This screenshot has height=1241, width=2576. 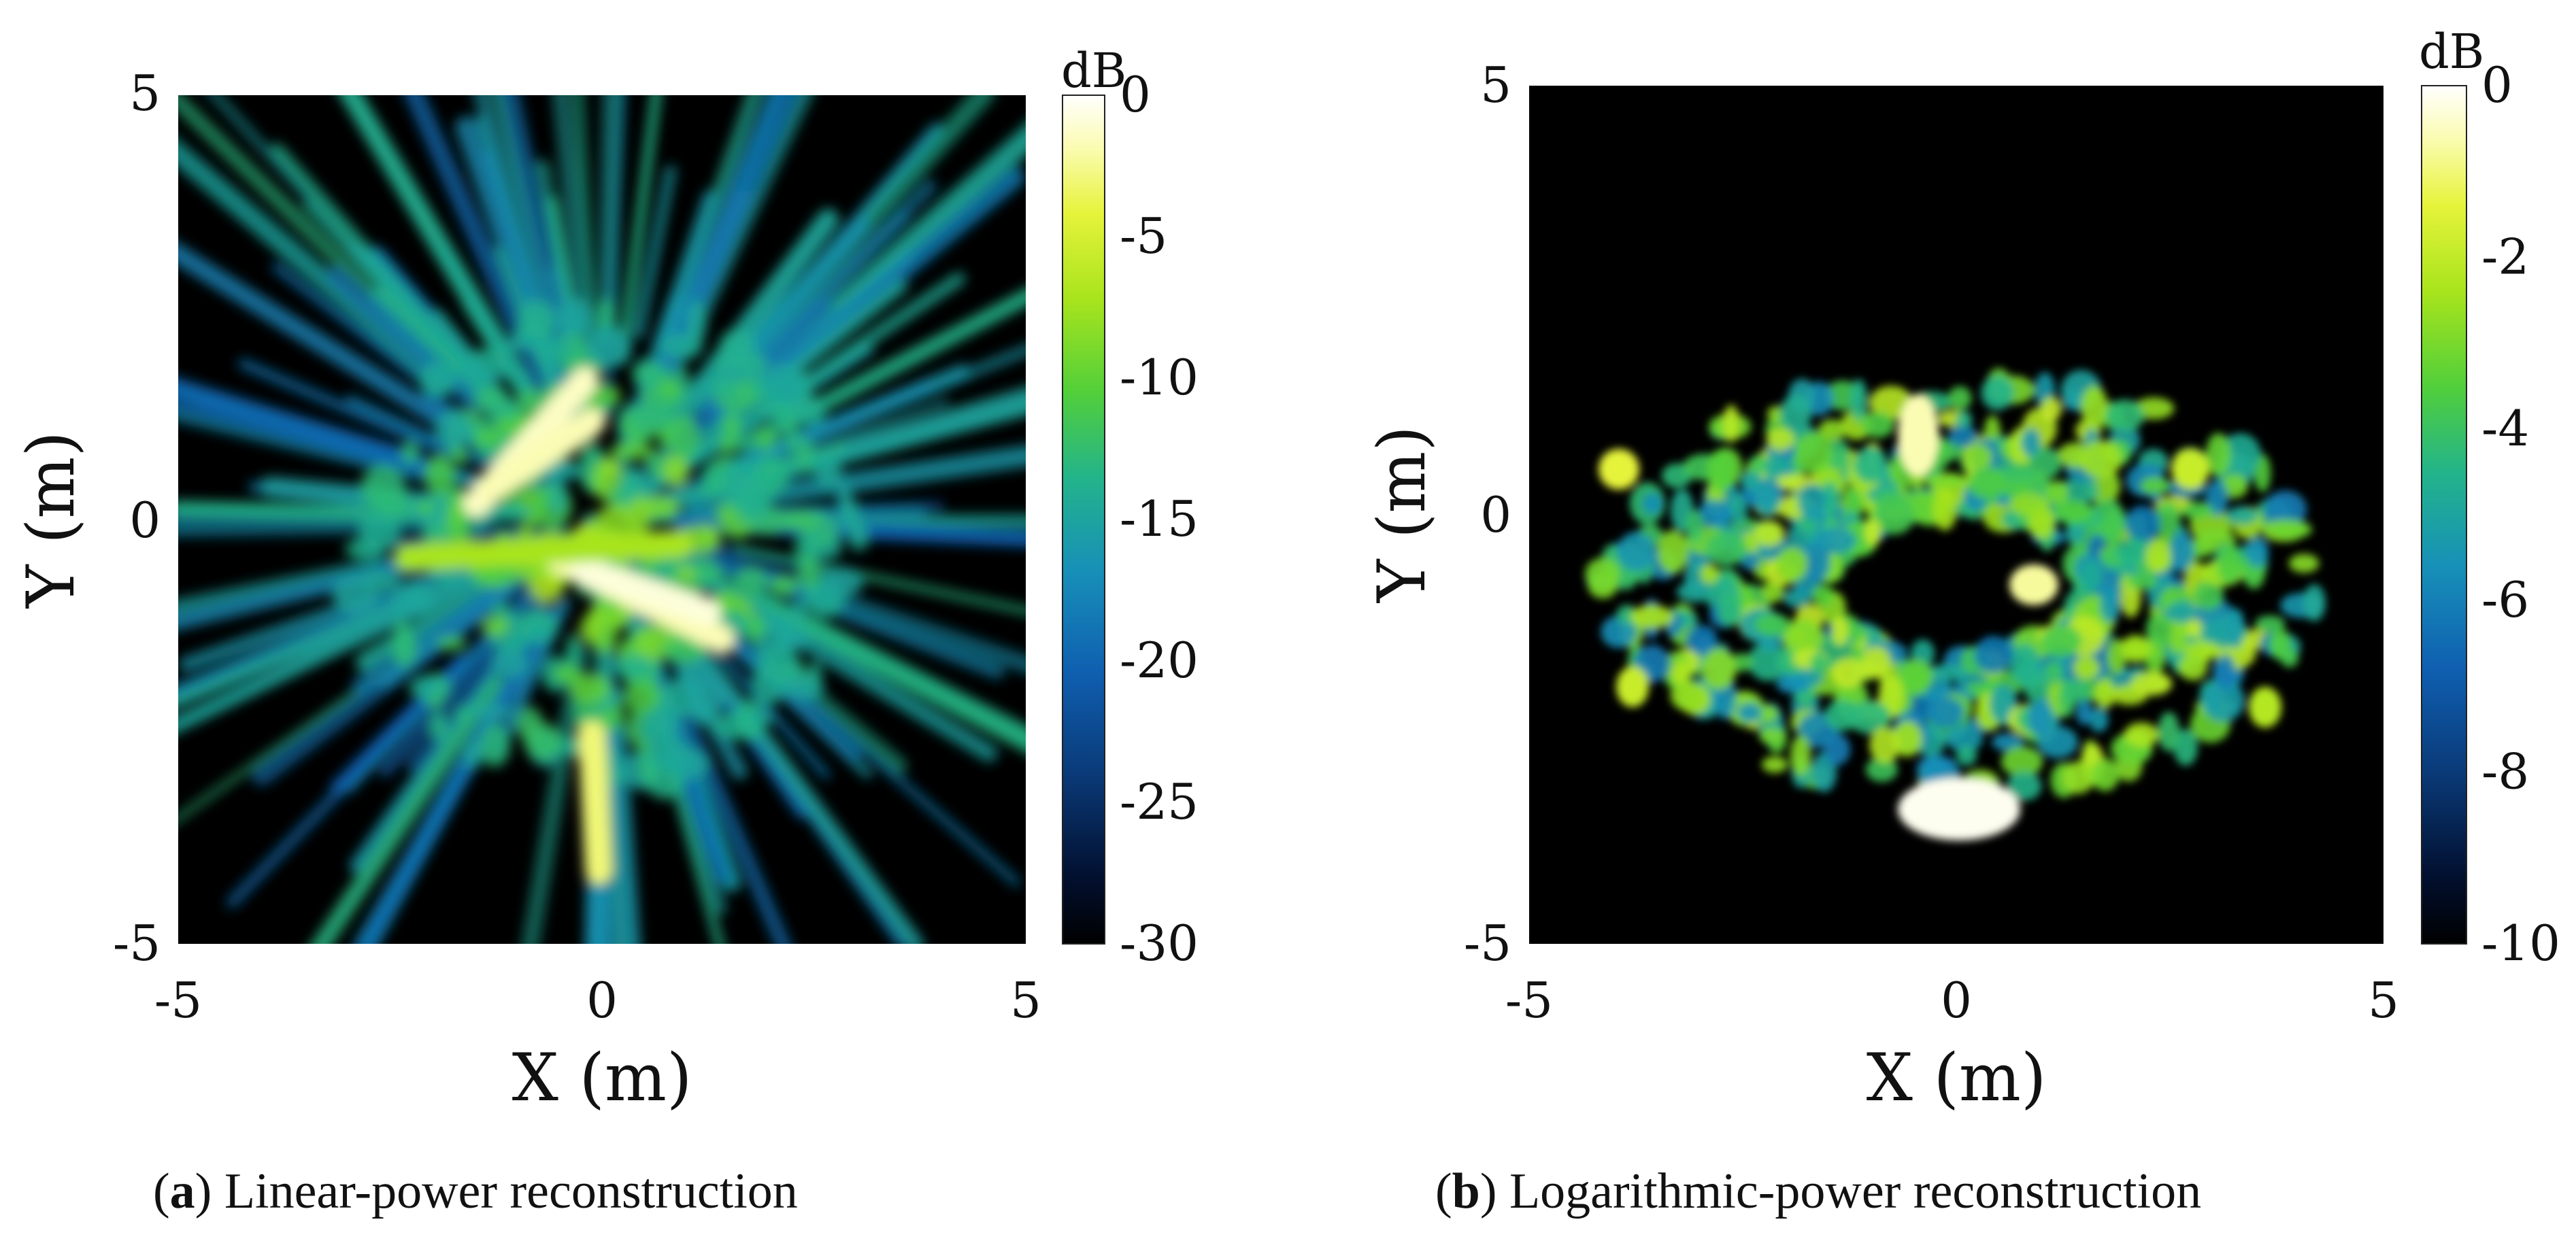 I want to click on colorbar-tick-label: -15, so click(x=1159, y=518).